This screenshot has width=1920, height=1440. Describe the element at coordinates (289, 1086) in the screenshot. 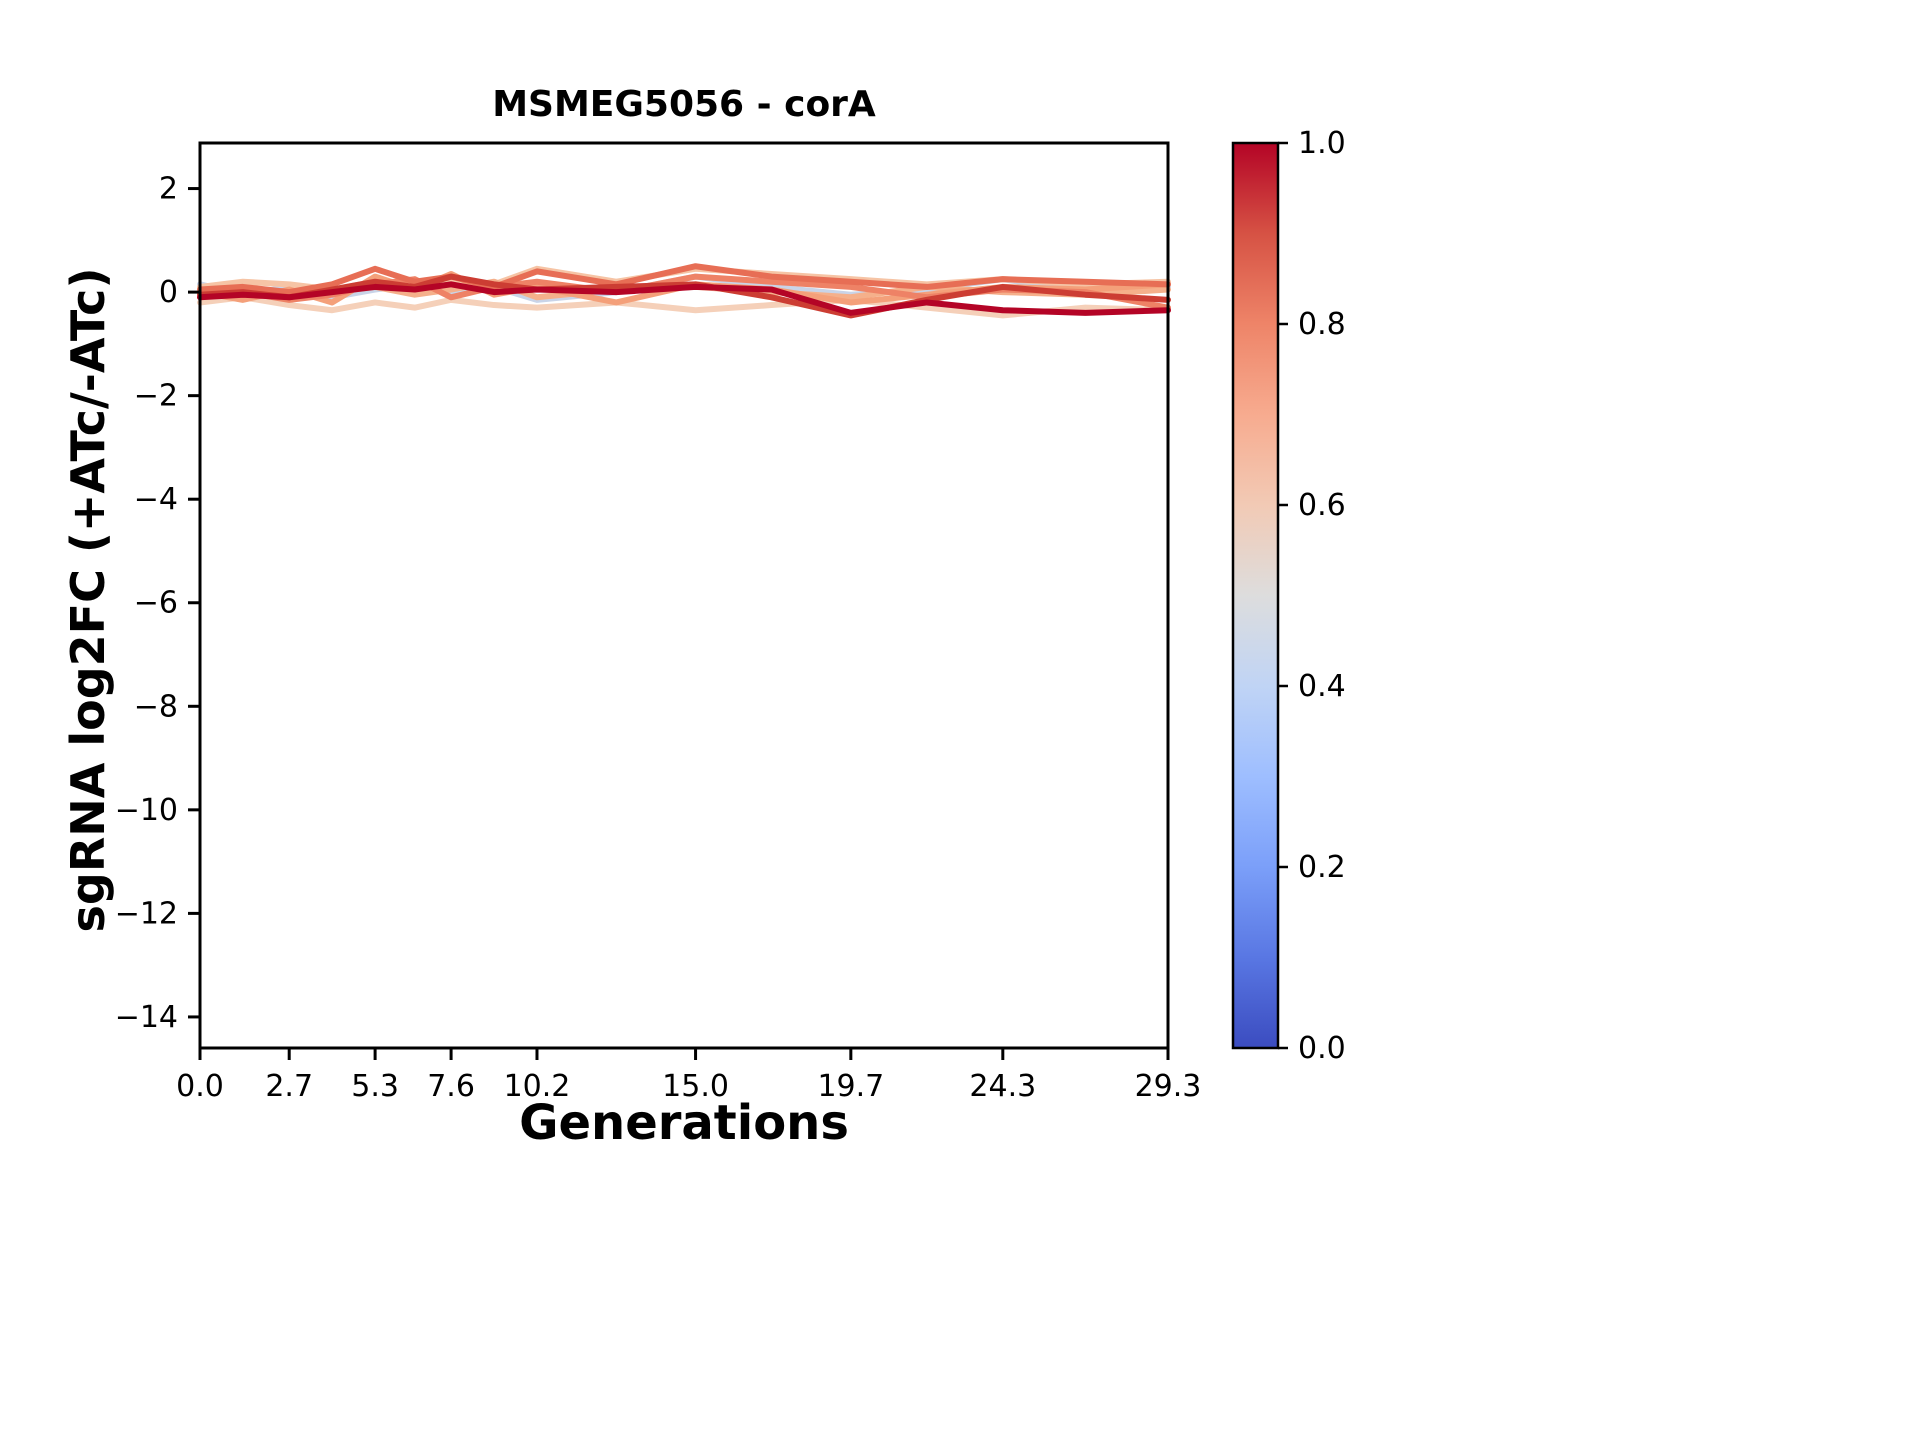

I see `x-tick-label: 2.7` at that location.